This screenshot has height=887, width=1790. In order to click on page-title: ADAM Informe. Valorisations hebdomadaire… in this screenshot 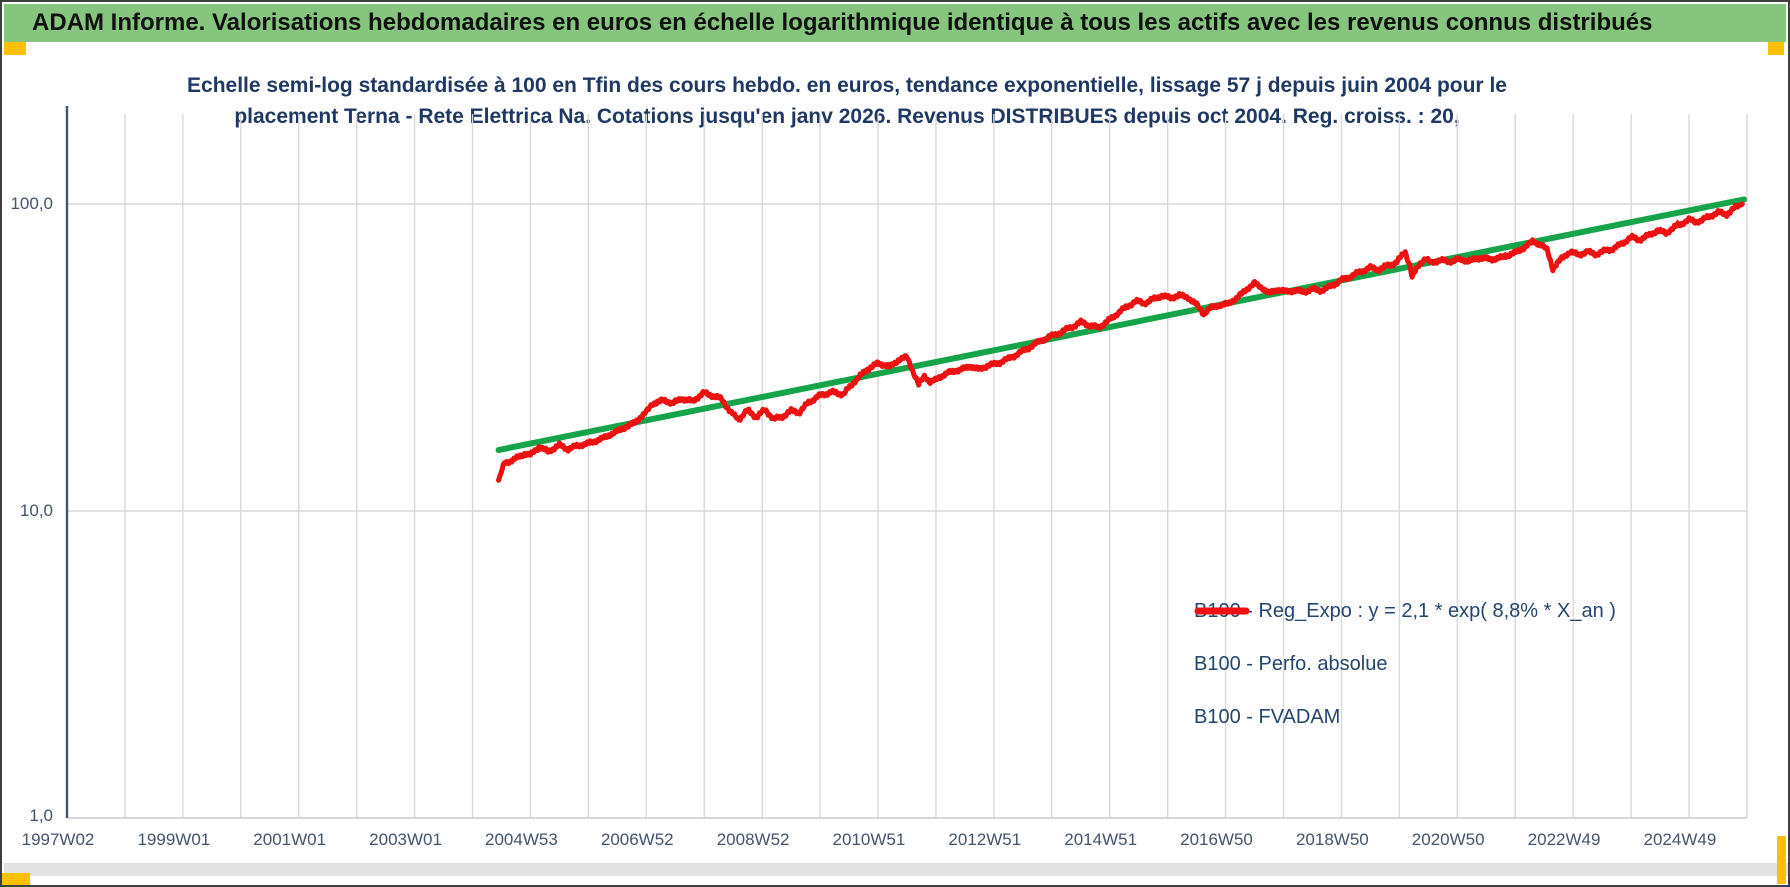, I will do `click(842, 22)`.